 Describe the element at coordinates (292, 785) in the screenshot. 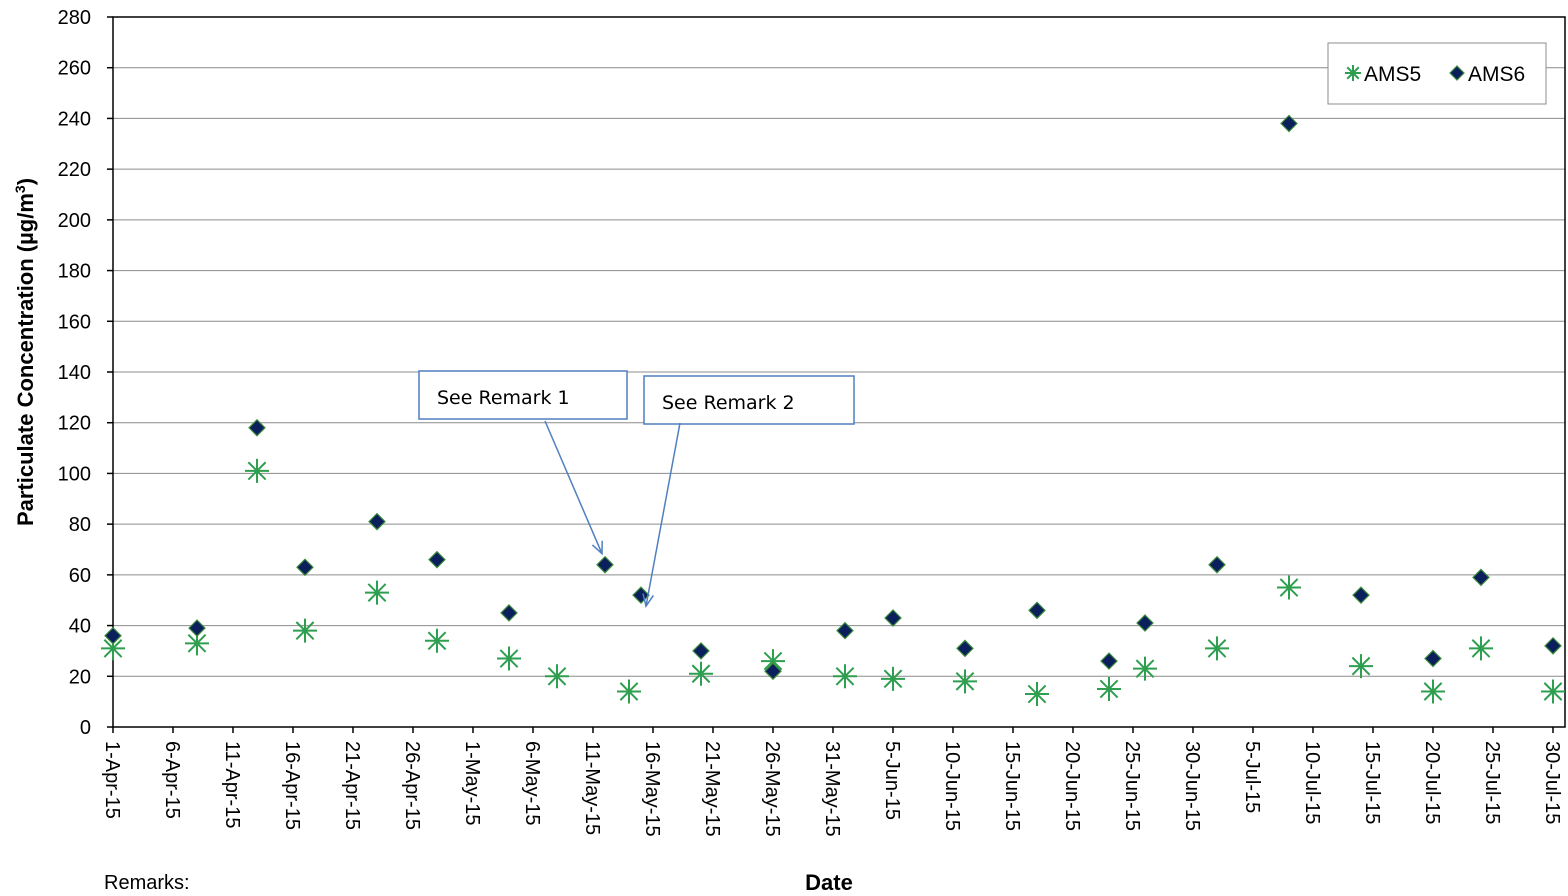

I see `x-tick-label: 16-Apr-15` at that location.